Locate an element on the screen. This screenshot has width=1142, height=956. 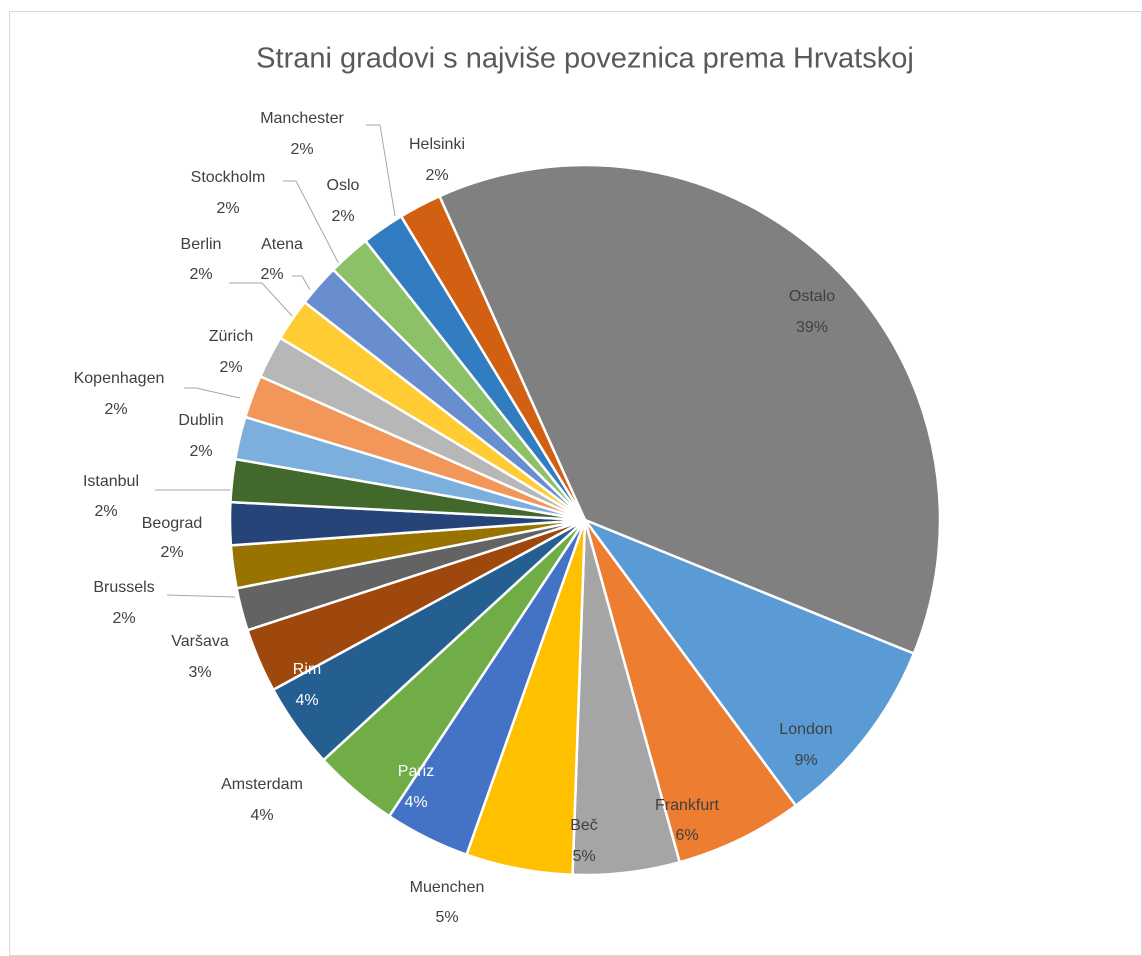
slice-label: Istanbul is located at coordinates (111, 481).